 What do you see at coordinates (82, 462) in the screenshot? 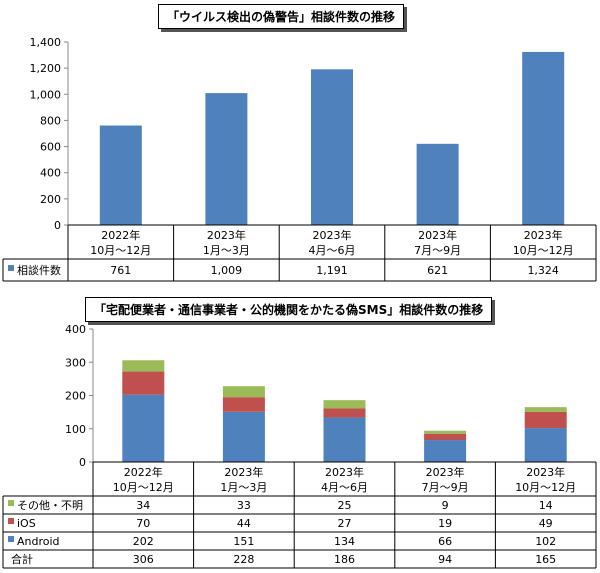
I see `chart2-y-tick-label: 0` at bounding box center [82, 462].